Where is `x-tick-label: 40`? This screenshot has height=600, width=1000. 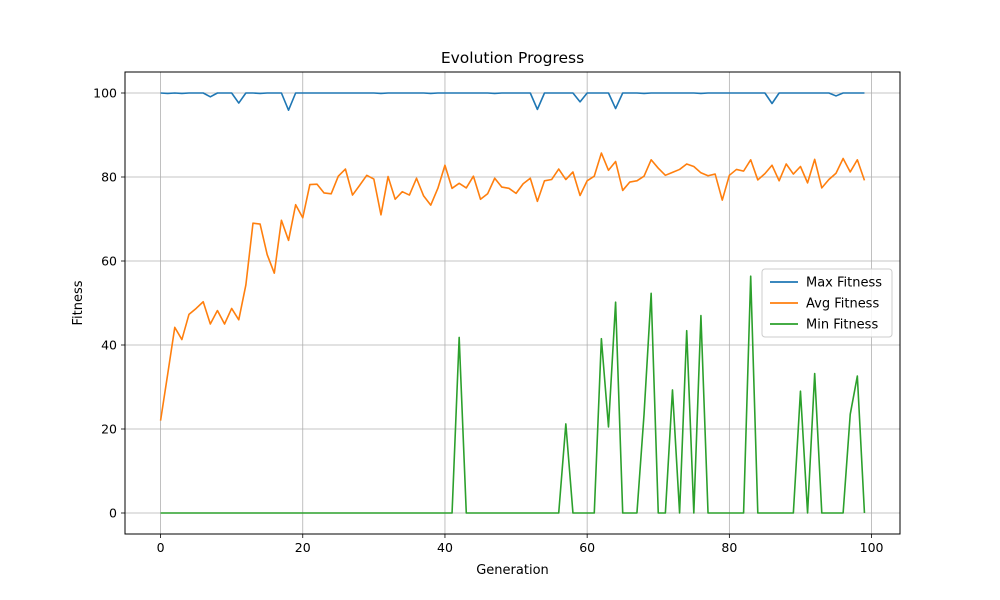 x-tick-label: 40 is located at coordinates (445, 547).